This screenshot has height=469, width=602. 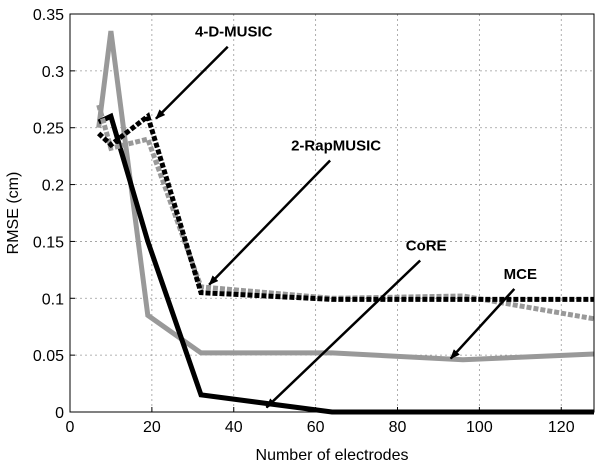 What do you see at coordinates (343, 334) in the screenshot?
I see `annotation-arrow-core` at bounding box center [343, 334].